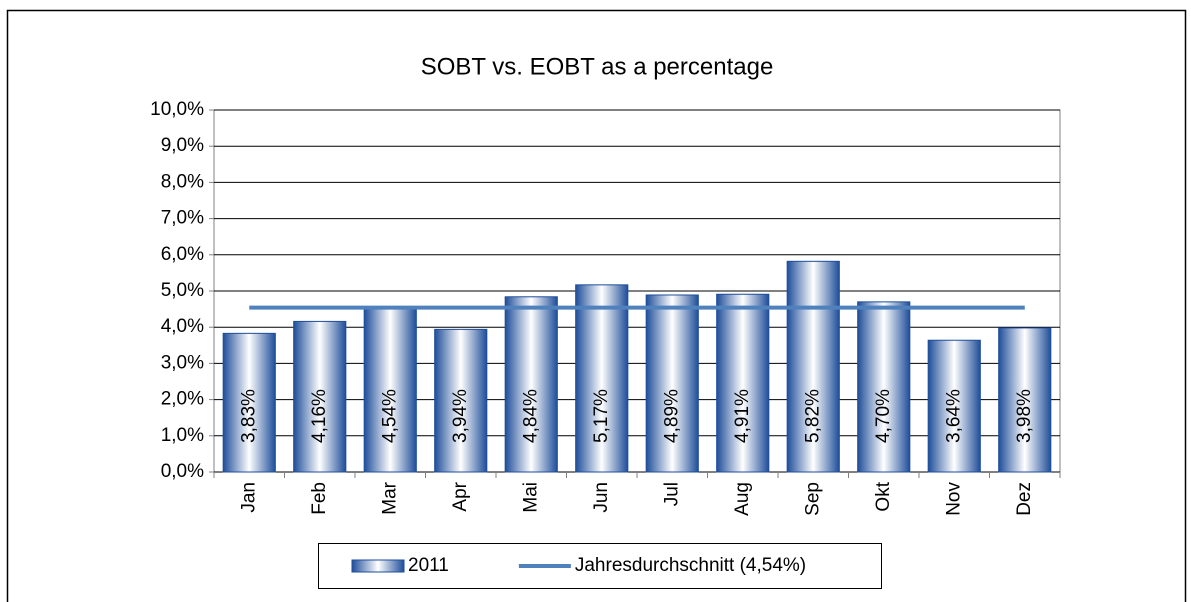 The width and height of the screenshot is (1191, 602). What do you see at coordinates (182, 326) in the screenshot?
I see `y-tick-label: 4,0%` at bounding box center [182, 326].